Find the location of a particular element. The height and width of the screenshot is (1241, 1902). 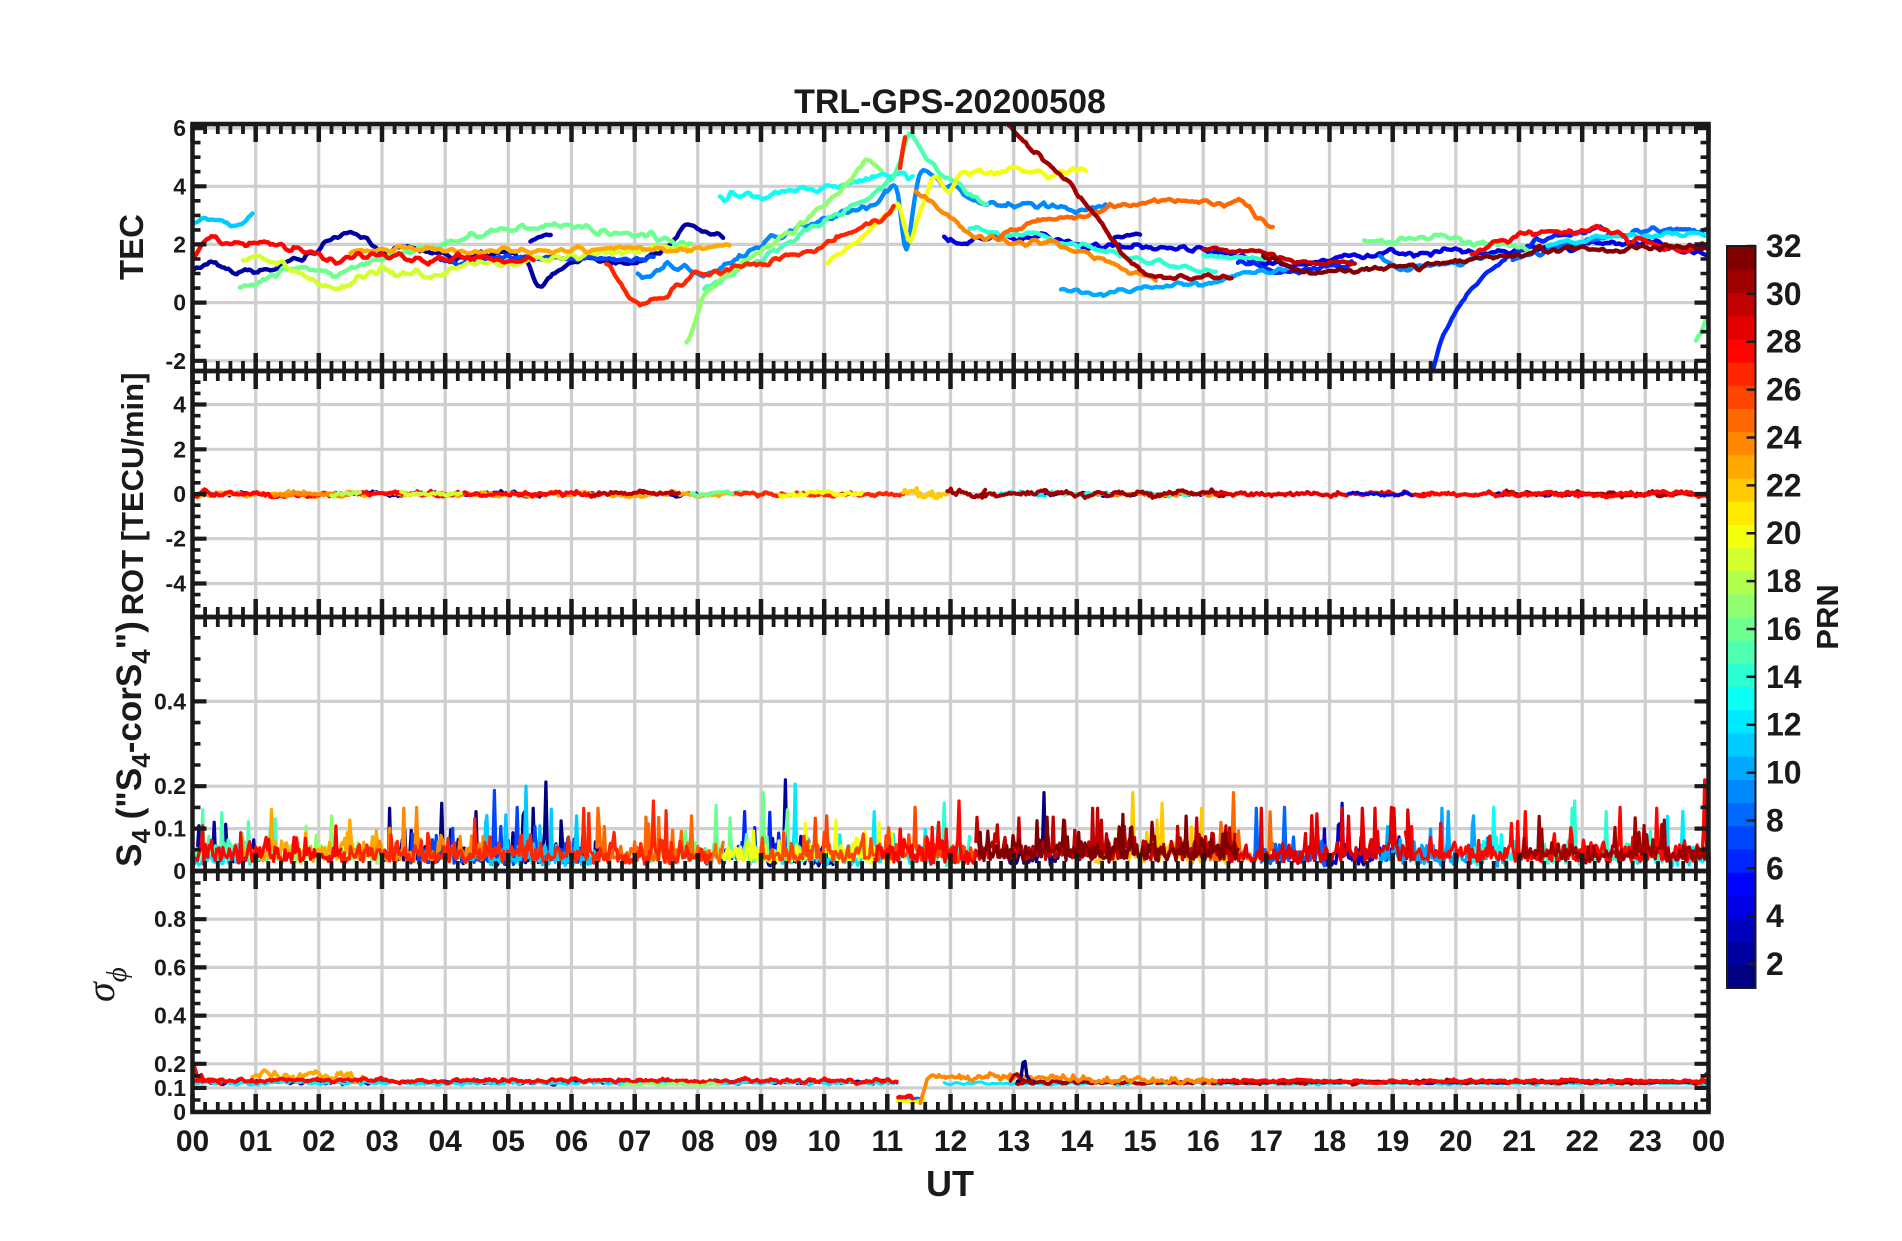

svg-text: 28 is located at coordinates (1784, 342).